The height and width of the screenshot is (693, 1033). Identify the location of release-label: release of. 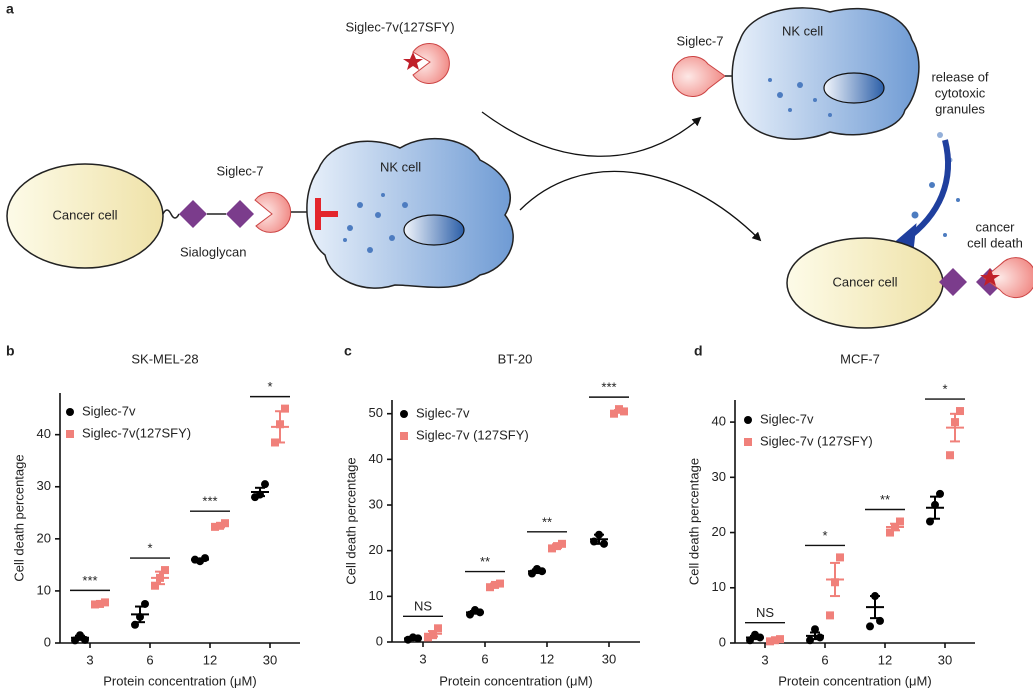
(959, 76).